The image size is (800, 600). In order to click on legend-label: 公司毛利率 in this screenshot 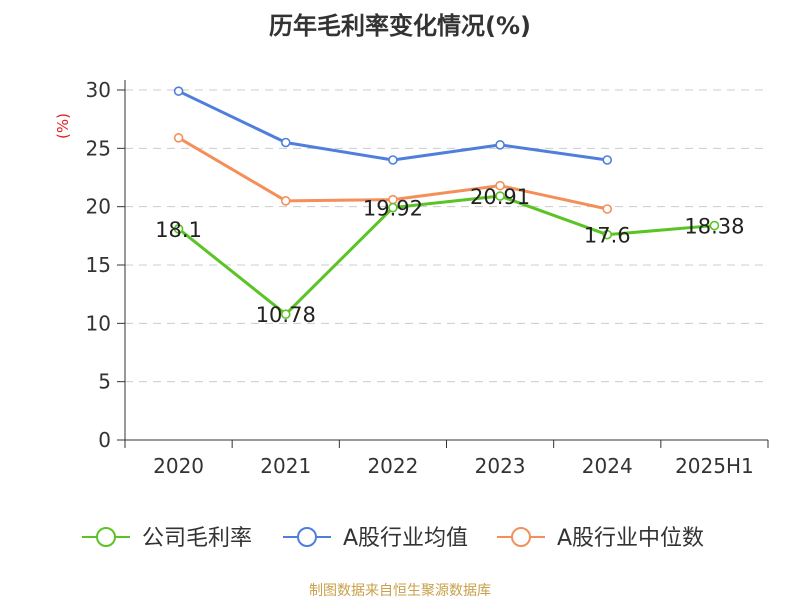, I will do `click(197, 538)`.